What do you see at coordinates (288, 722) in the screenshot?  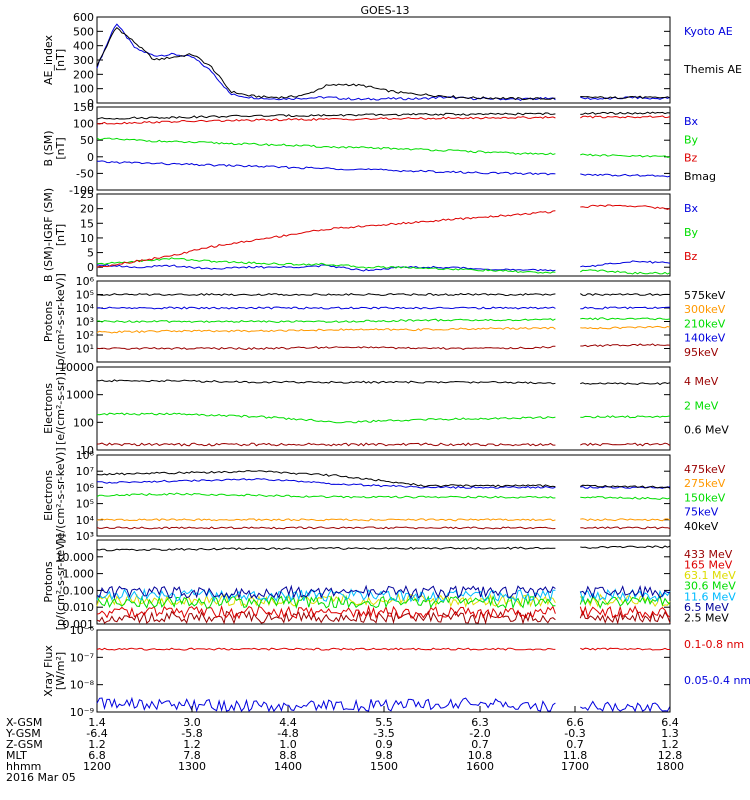 I see `x-tick-label: 4.4` at bounding box center [288, 722].